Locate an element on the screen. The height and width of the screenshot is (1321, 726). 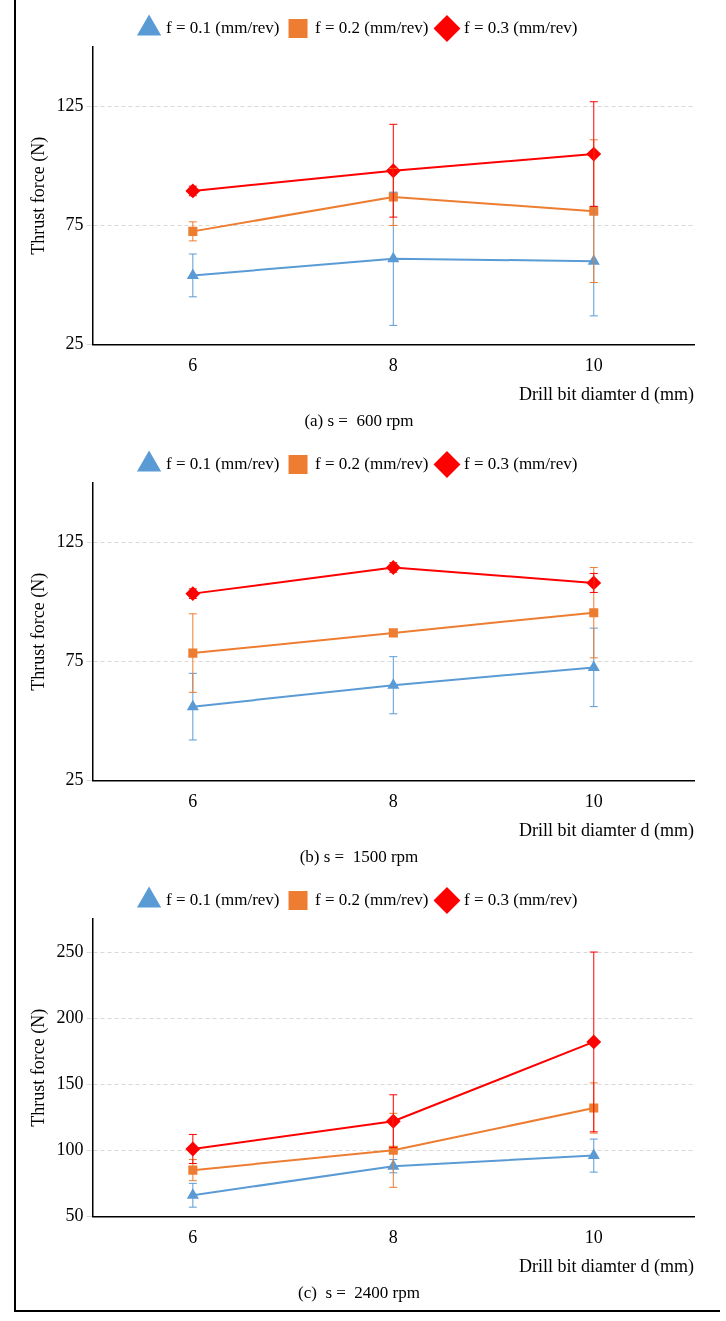
text: (c) s = 2400 rpm is located at coordinates (359, 1293).